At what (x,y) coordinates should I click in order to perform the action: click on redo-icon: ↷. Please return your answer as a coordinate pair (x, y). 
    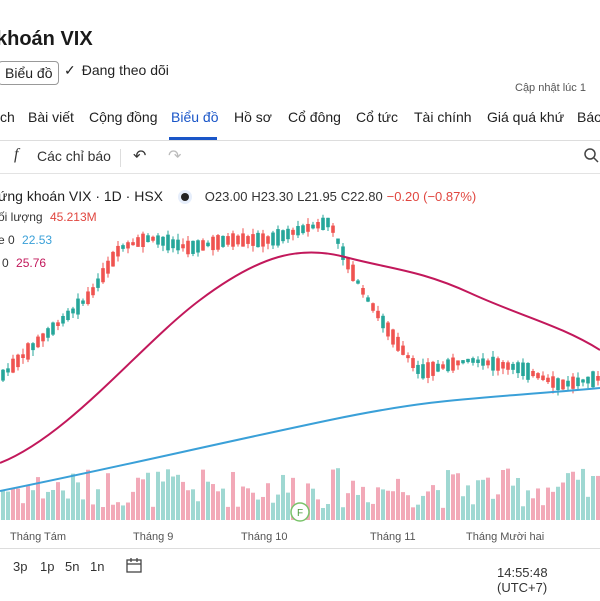
    Looking at the image, I should click on (175, 156).